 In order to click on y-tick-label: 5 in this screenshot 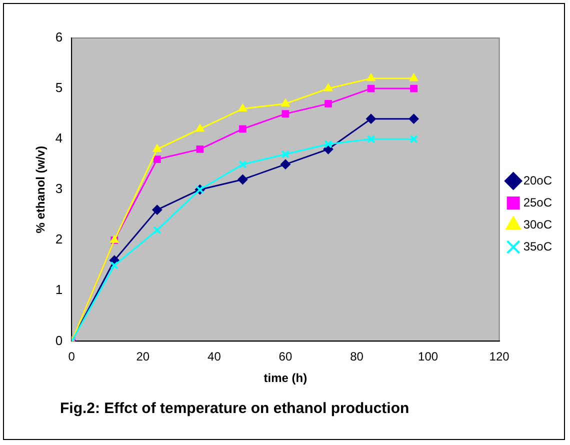, I will do `click(59, 88)`.